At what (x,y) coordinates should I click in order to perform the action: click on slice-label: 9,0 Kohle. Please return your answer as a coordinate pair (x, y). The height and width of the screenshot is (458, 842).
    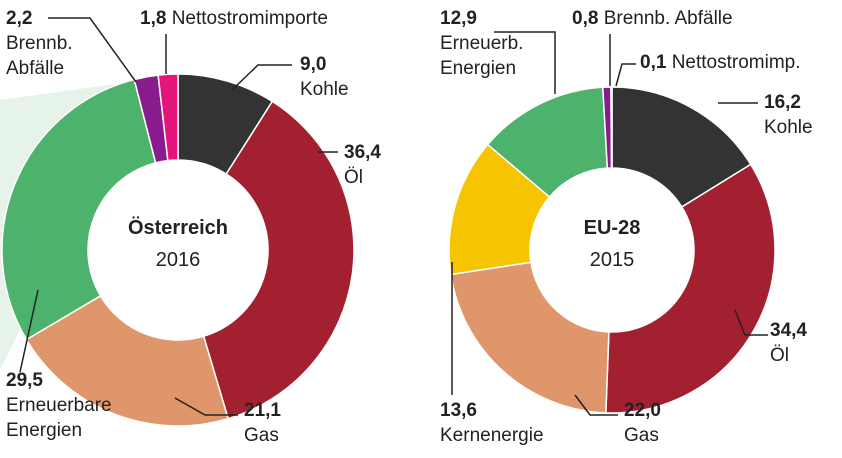
    Looking at the image, I should click on (340, 77).